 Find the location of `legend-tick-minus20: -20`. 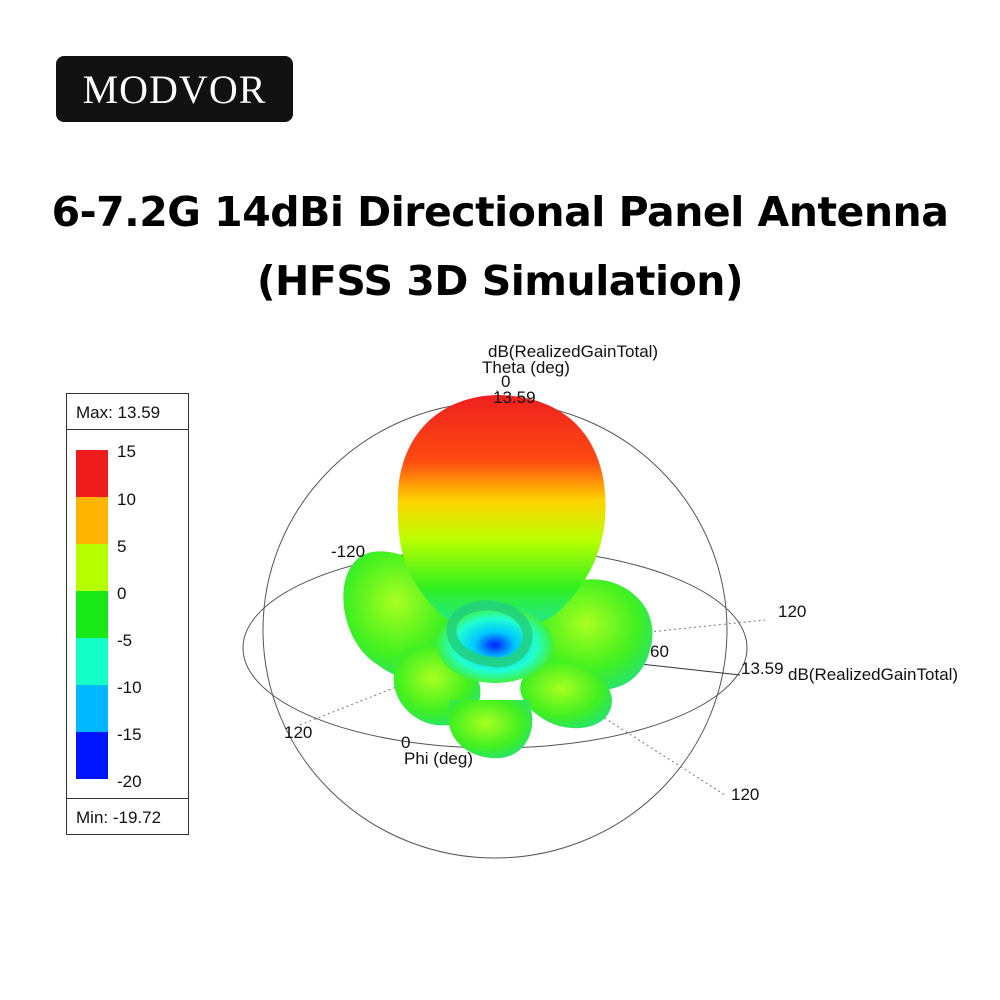

legend-tick-minus20: -20 is located at coordinates (129, 781).